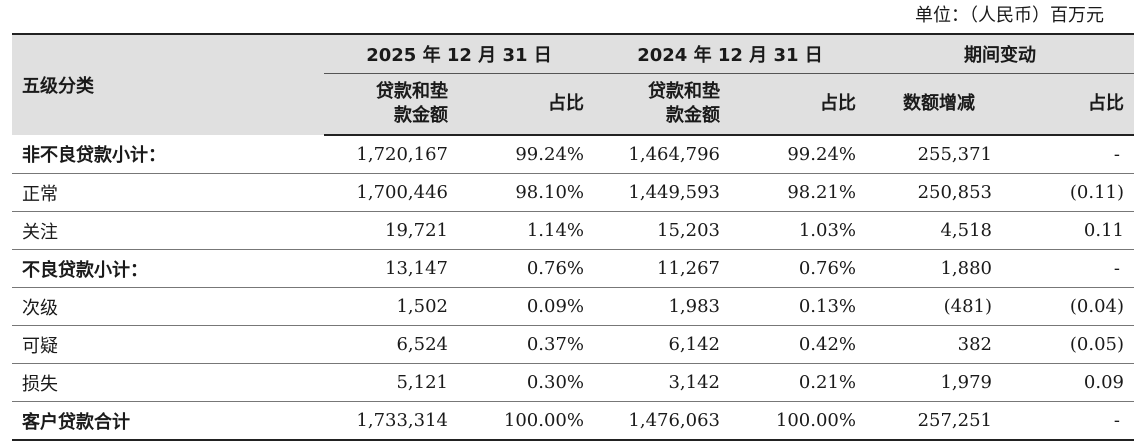 This screenshot has height=441, width=1146. What do you see at coordinates (934, 421) in the screenshot?
I see `cell-change-amount: 257,251` at bounding box center [934, 421].